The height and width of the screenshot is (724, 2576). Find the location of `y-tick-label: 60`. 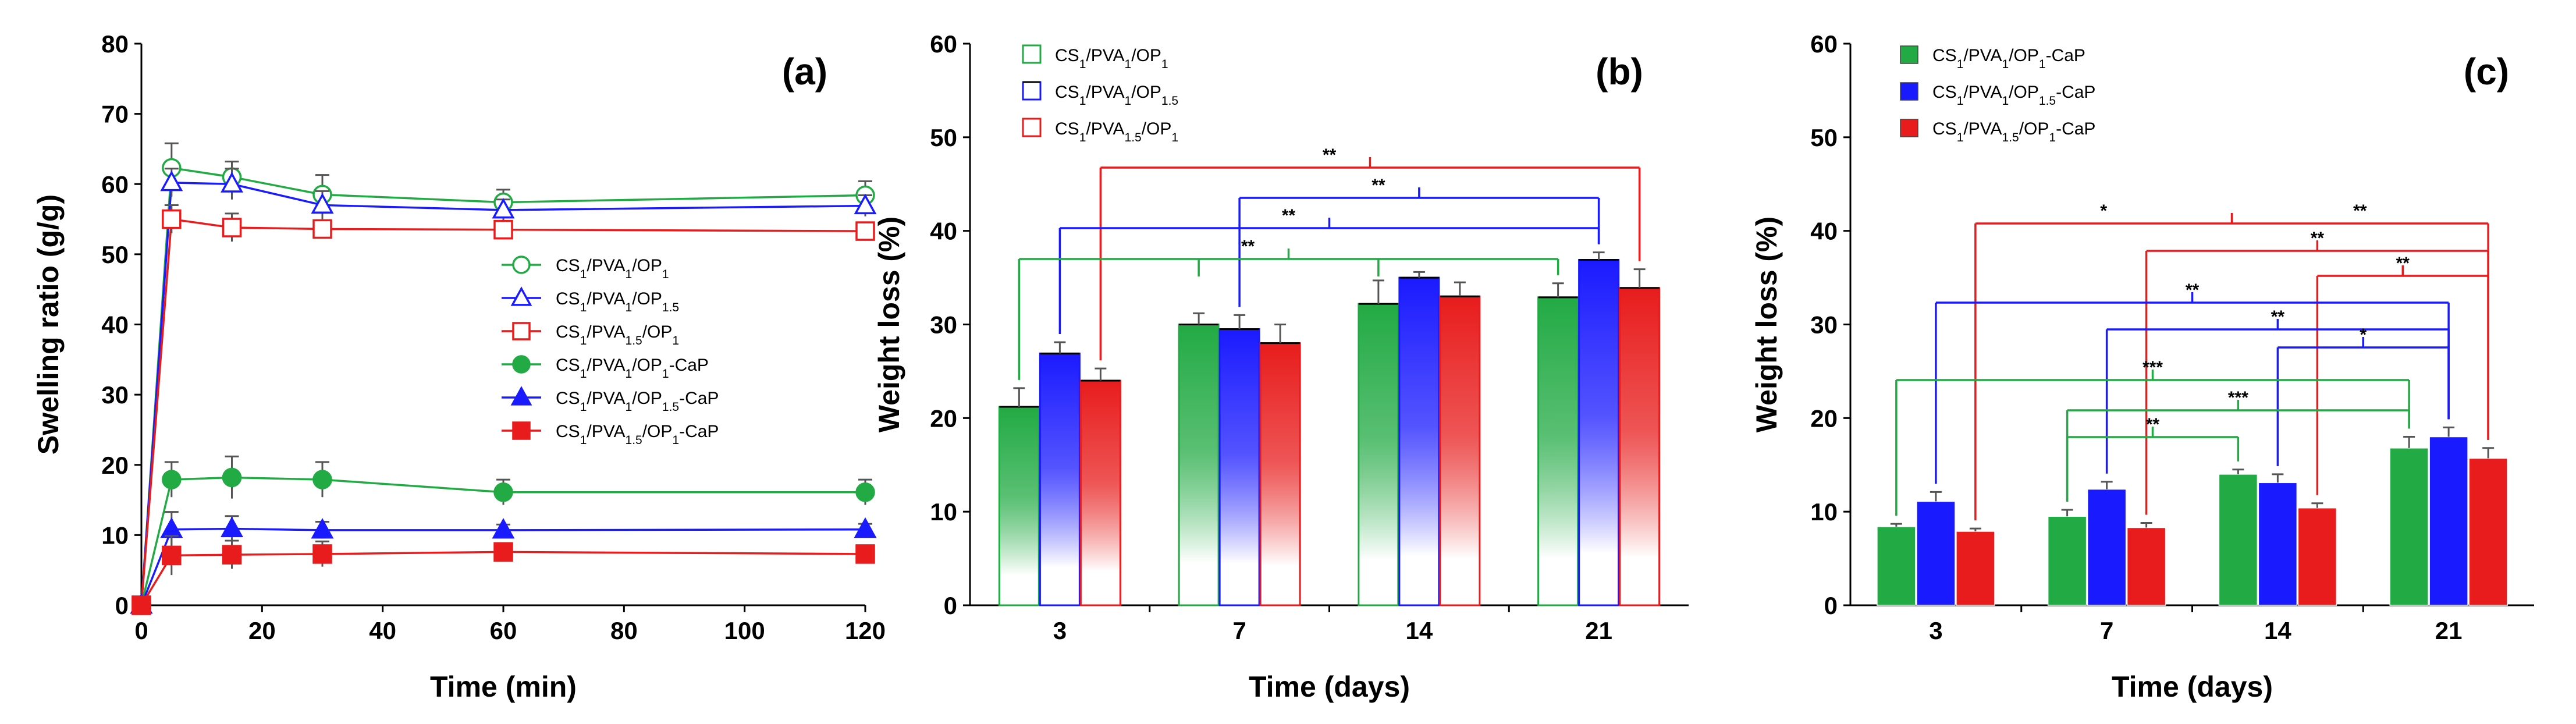

y-tick-label: 60 is located at coordinates (1824, 44).